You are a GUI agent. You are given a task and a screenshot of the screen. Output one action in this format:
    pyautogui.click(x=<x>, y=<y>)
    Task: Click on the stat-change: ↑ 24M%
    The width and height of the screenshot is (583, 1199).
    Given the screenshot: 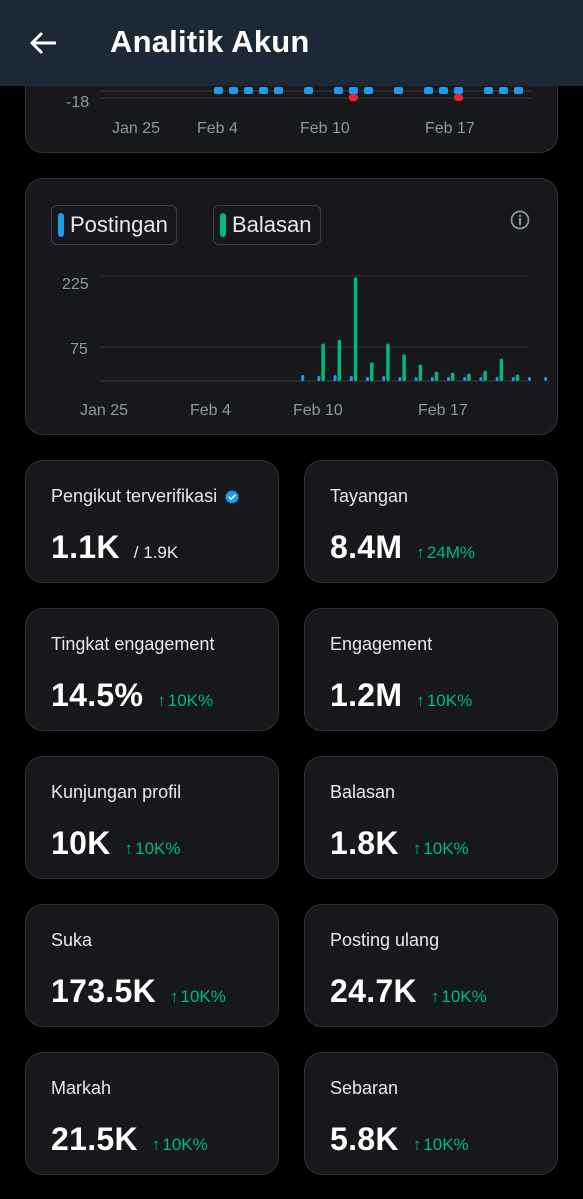 What is the action you would take?
    pyautogui.click(x=445, y=553)
    